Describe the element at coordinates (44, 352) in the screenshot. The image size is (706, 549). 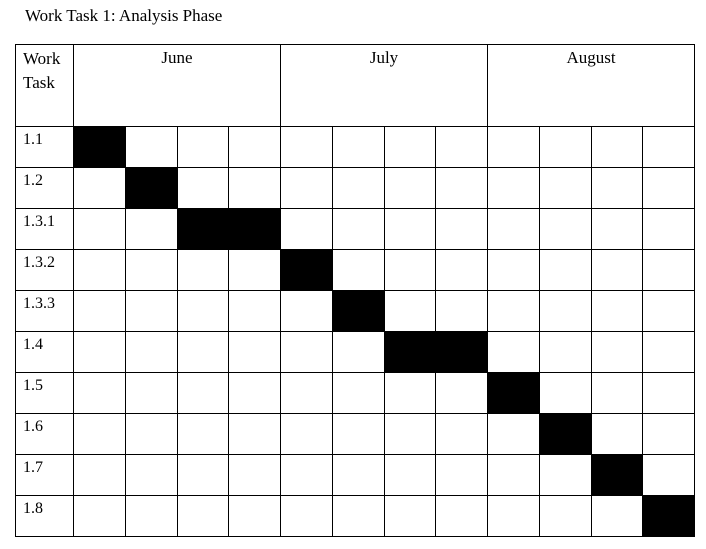
I see `task-id-label: 1.4` at that location.